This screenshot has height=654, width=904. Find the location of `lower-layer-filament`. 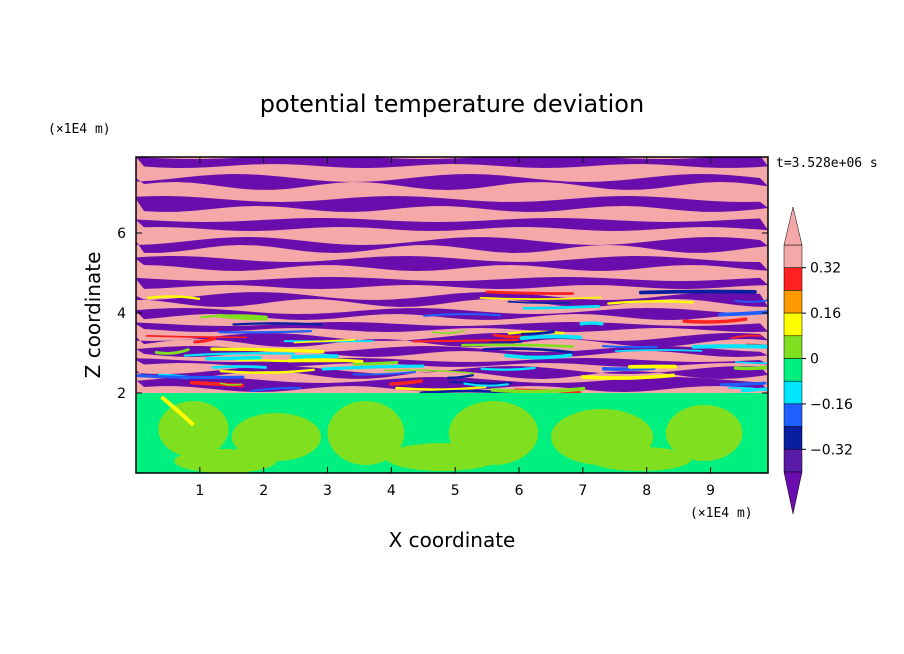

lower-layer-filament is located at coordinates (177, 411).